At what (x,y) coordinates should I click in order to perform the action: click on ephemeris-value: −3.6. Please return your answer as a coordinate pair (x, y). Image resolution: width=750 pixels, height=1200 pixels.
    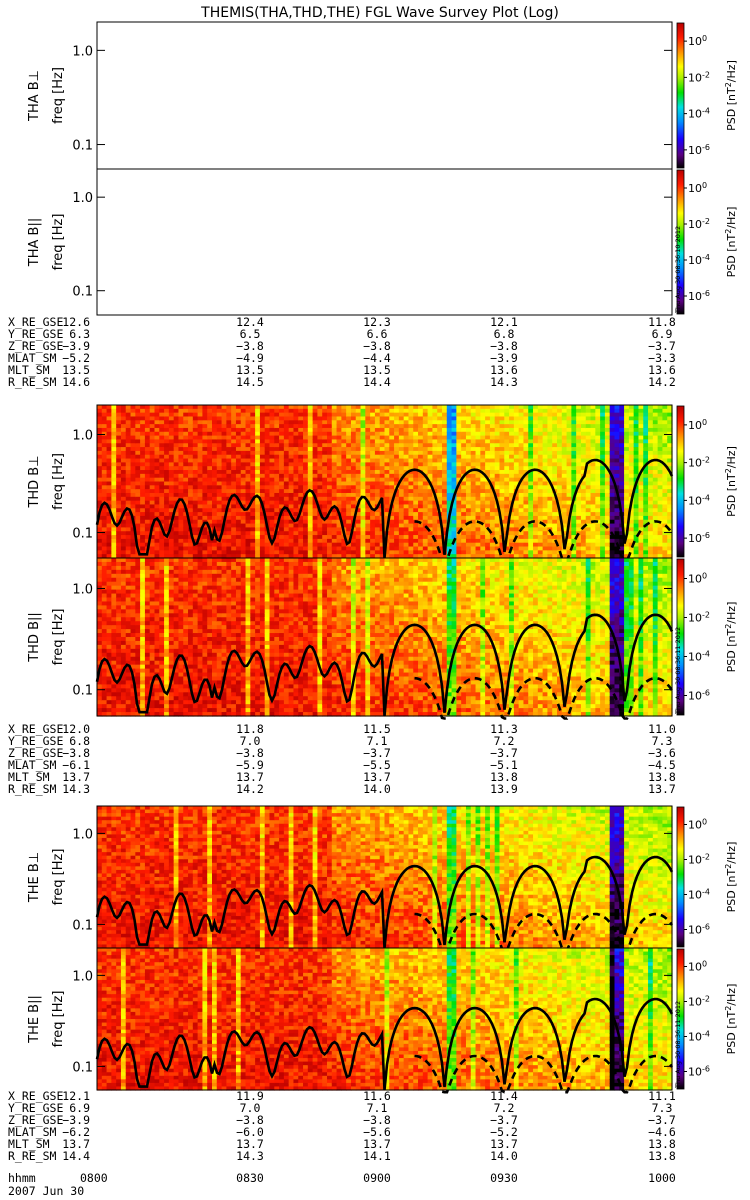
    Looking at the image, I should click on (662, 753).